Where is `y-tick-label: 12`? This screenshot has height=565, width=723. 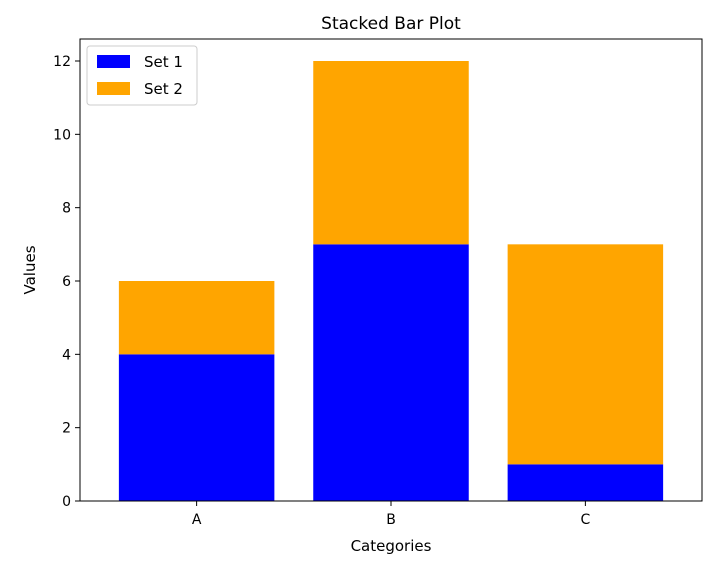 y-tick-label: 12 is located at coordinates (62, 62).